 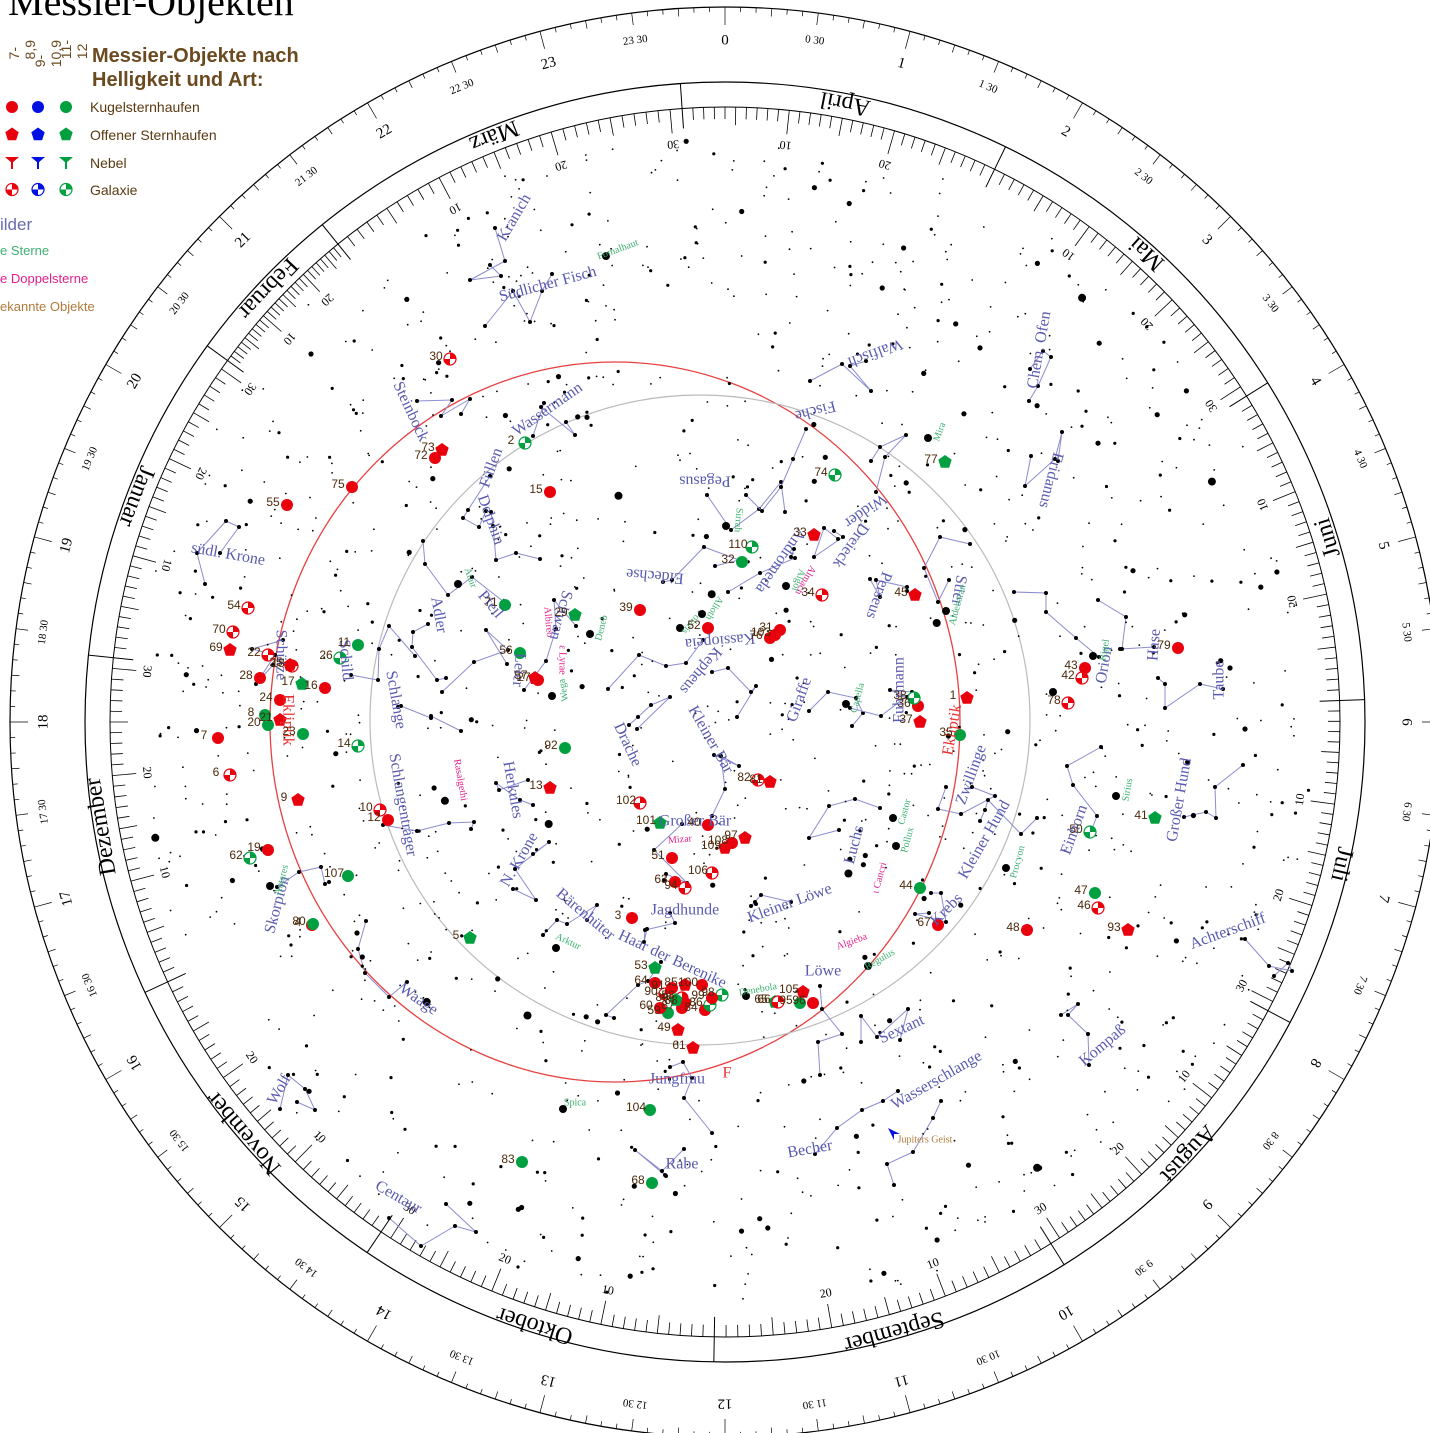 I want to click on messier-106-label: 106, so click(x=698, y=870).